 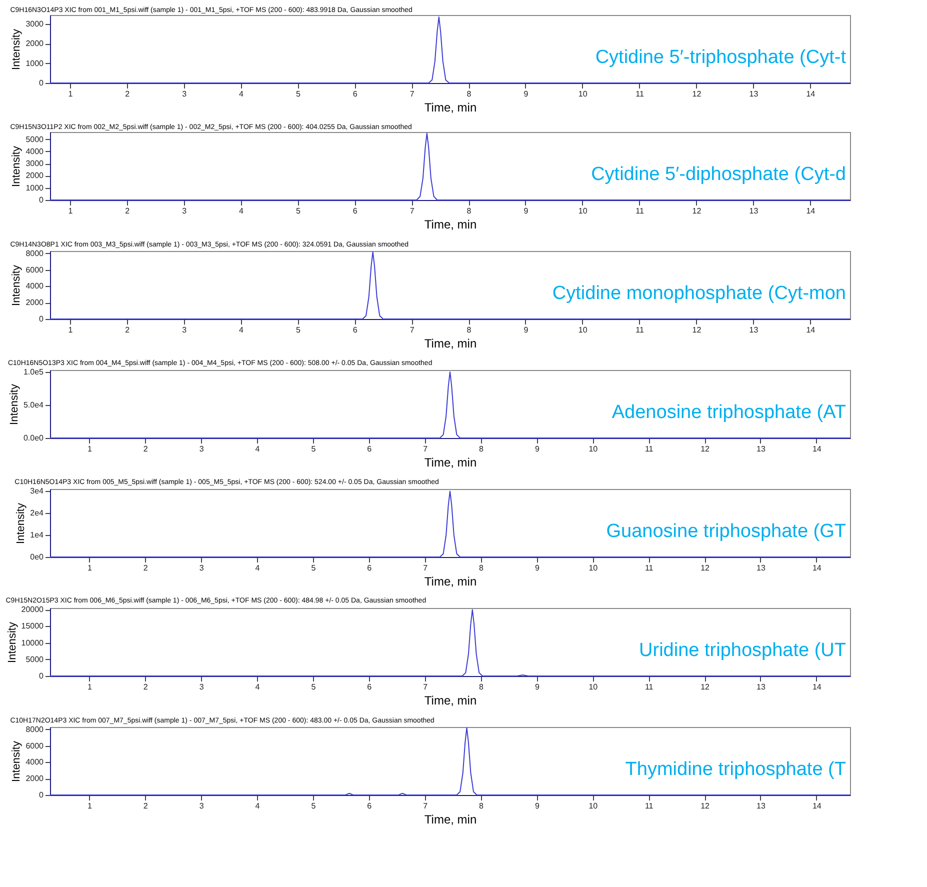 What do you see at coordinates (33, 405) in the screenshot?
I see `y-tick-label: 5.0e4` at bounding box center [33, 405].